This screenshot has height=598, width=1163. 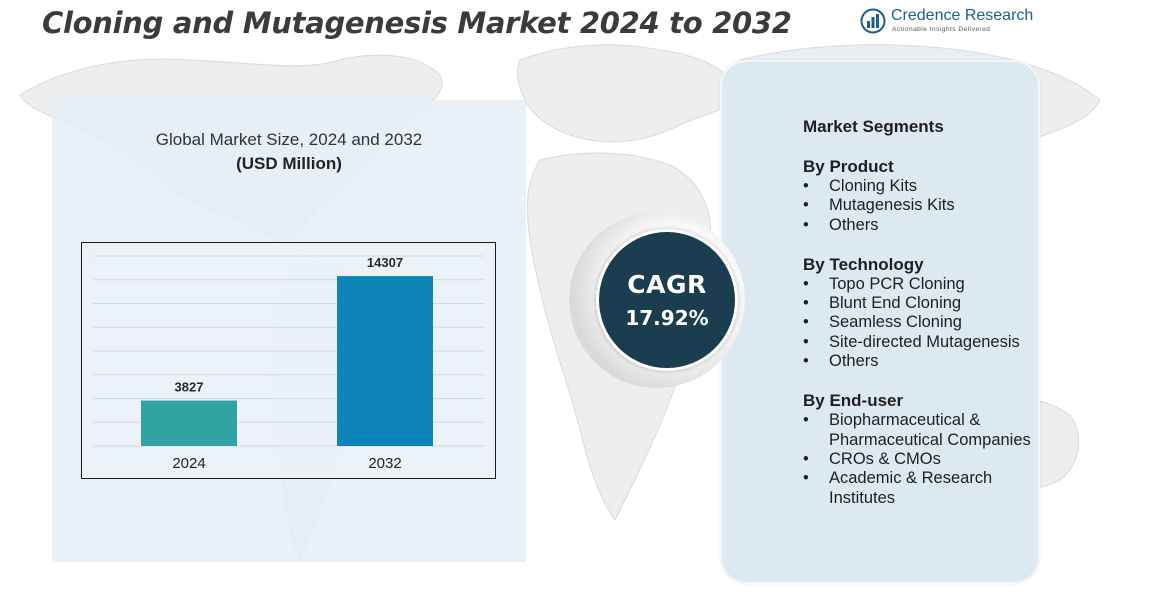 What do you see at coordinates (873, 21) in the screenshot?
I see `bar-chart-circle-icon` at bounding box center [873, 21].